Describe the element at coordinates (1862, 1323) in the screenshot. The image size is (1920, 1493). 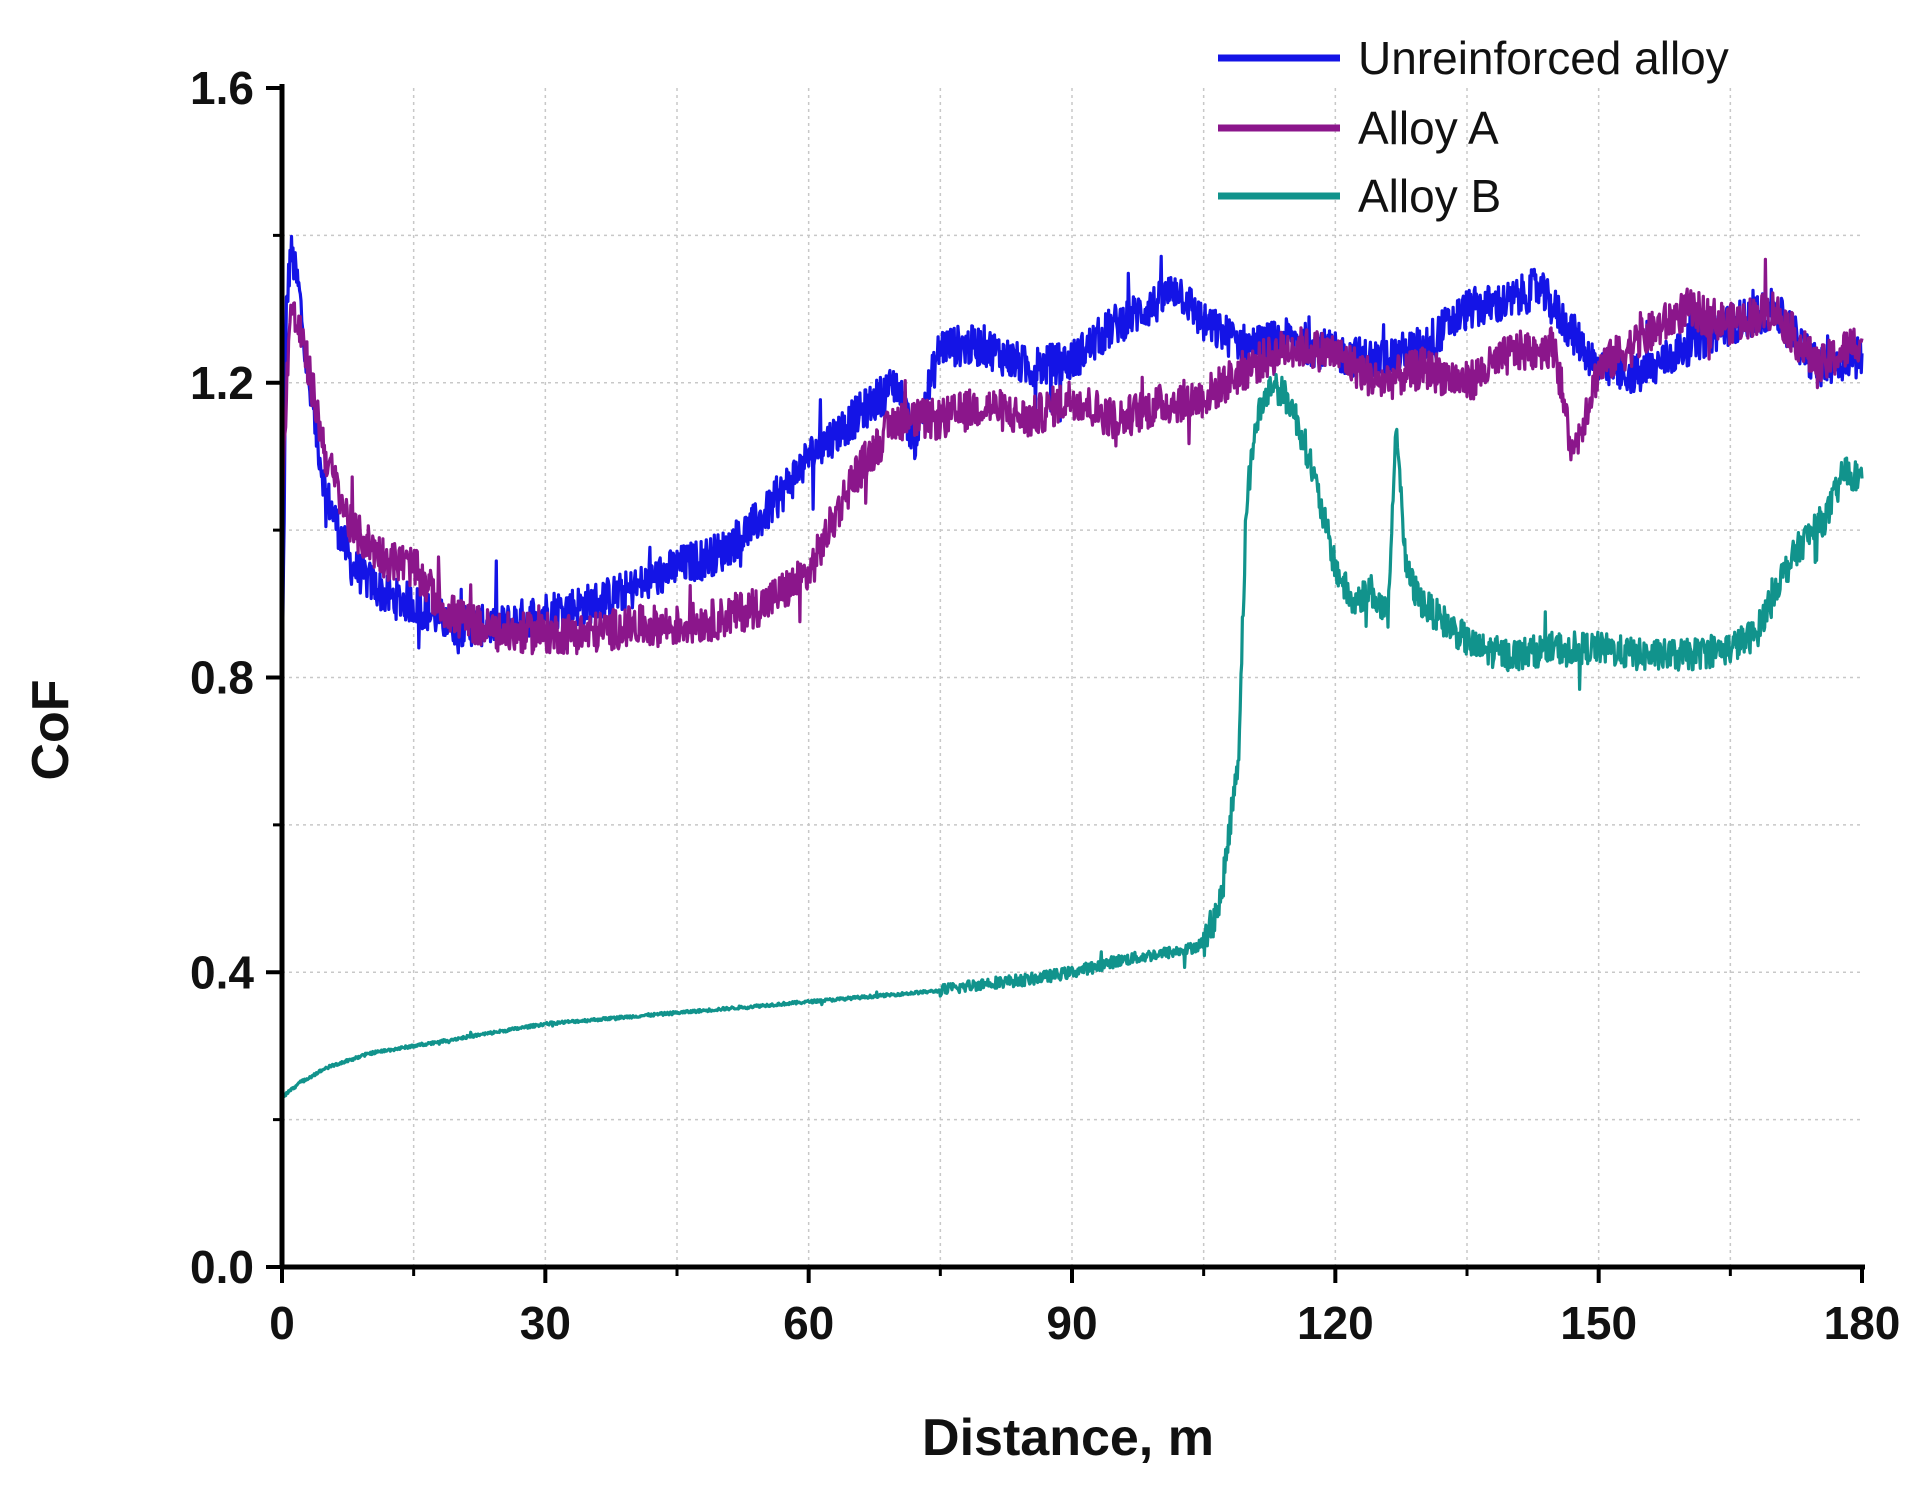
I see `x-tick-label: 180` at that location.